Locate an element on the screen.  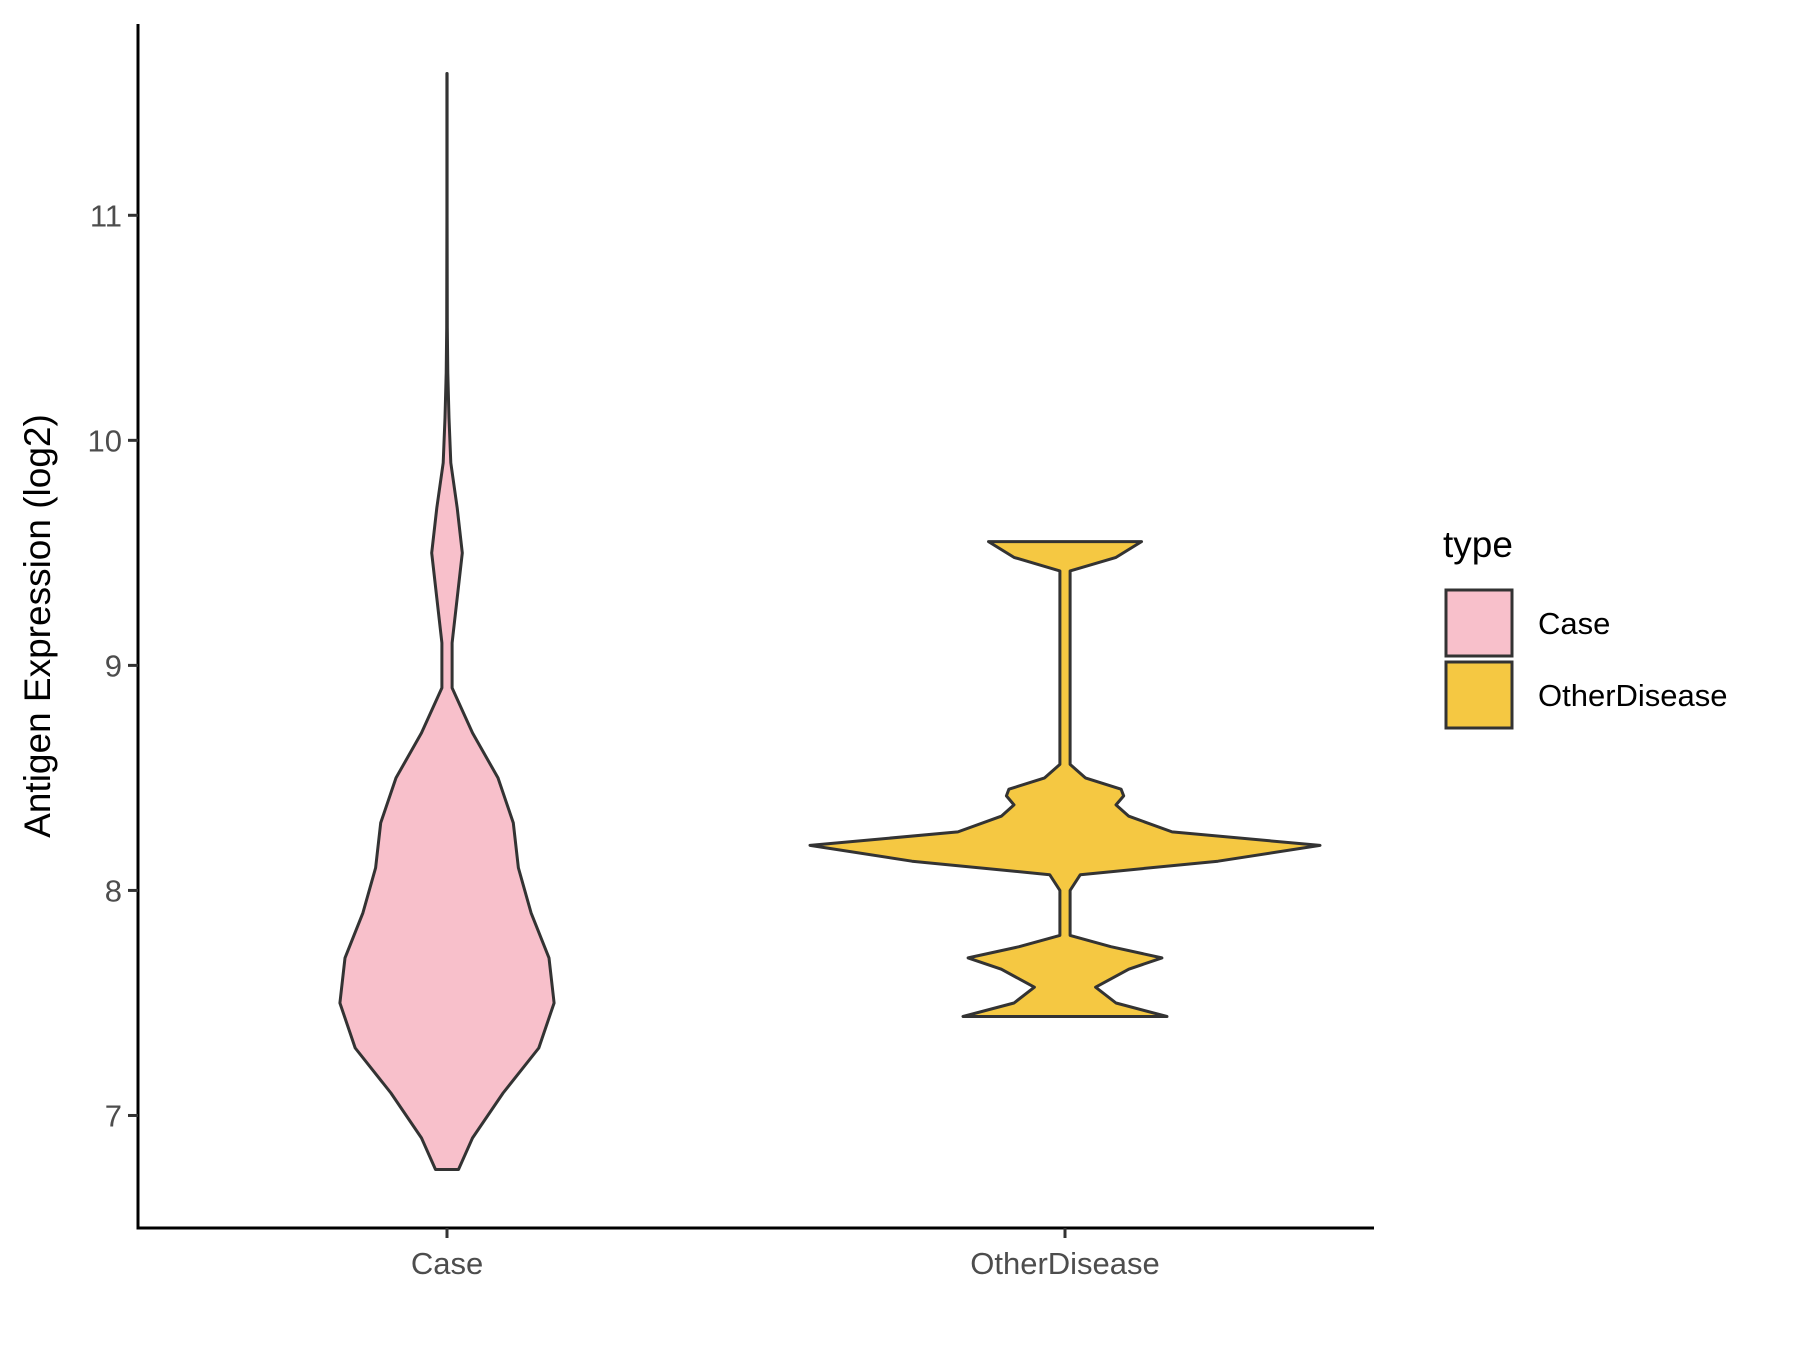
y-axis-title: Antigen Expression (log2) is located at coordinates (37, 626).